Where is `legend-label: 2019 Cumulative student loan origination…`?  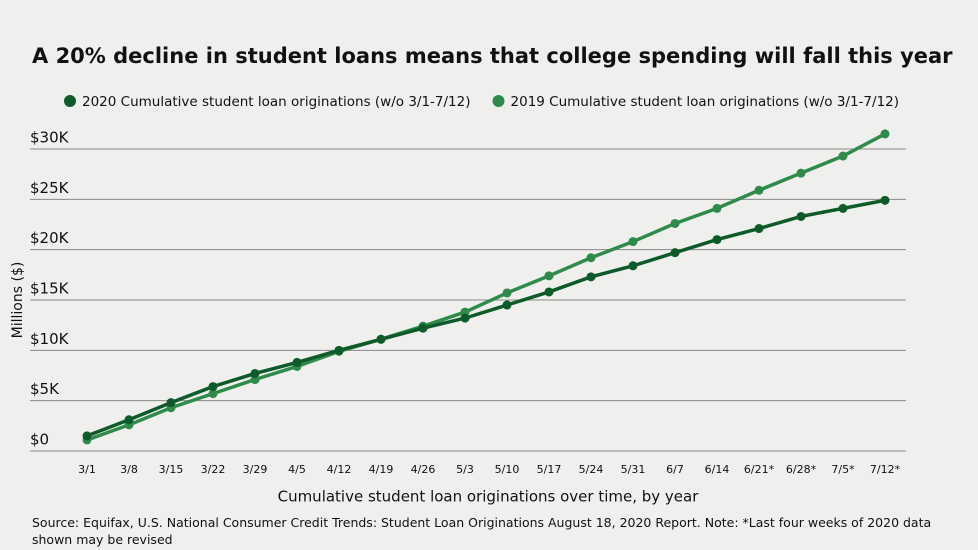 legend-label: 2019 Cumulative student loan origination… is located at coordinates (705, 102).